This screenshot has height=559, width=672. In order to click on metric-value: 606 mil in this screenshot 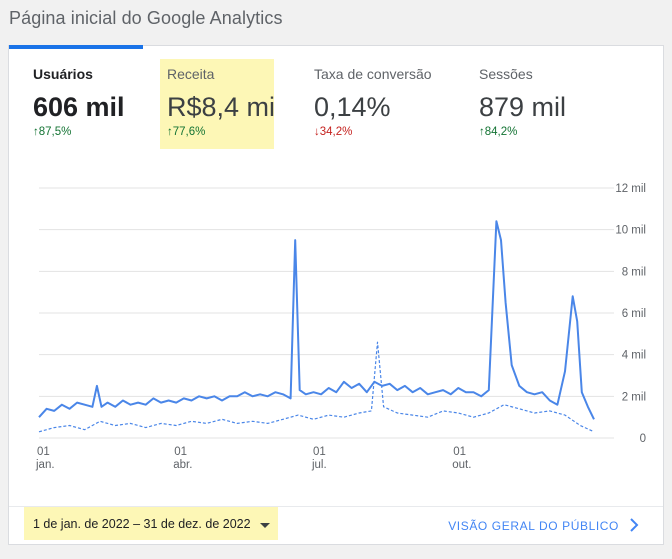, I will do `click(79, 107)`.